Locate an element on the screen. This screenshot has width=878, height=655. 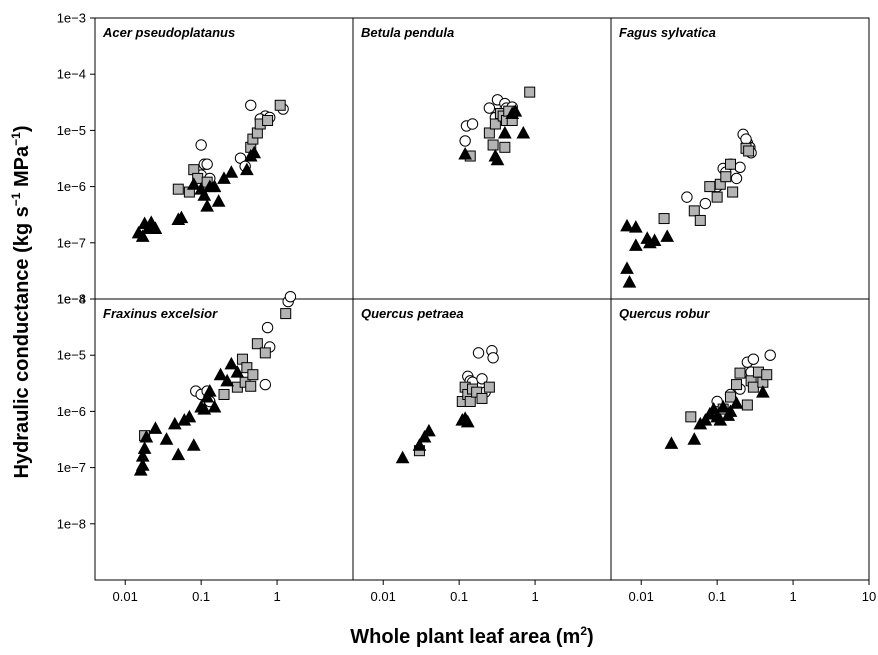
y-axis-title: Hydraulic conductance (kg s−1 MPa−1) is located at coordinates (21, 301).